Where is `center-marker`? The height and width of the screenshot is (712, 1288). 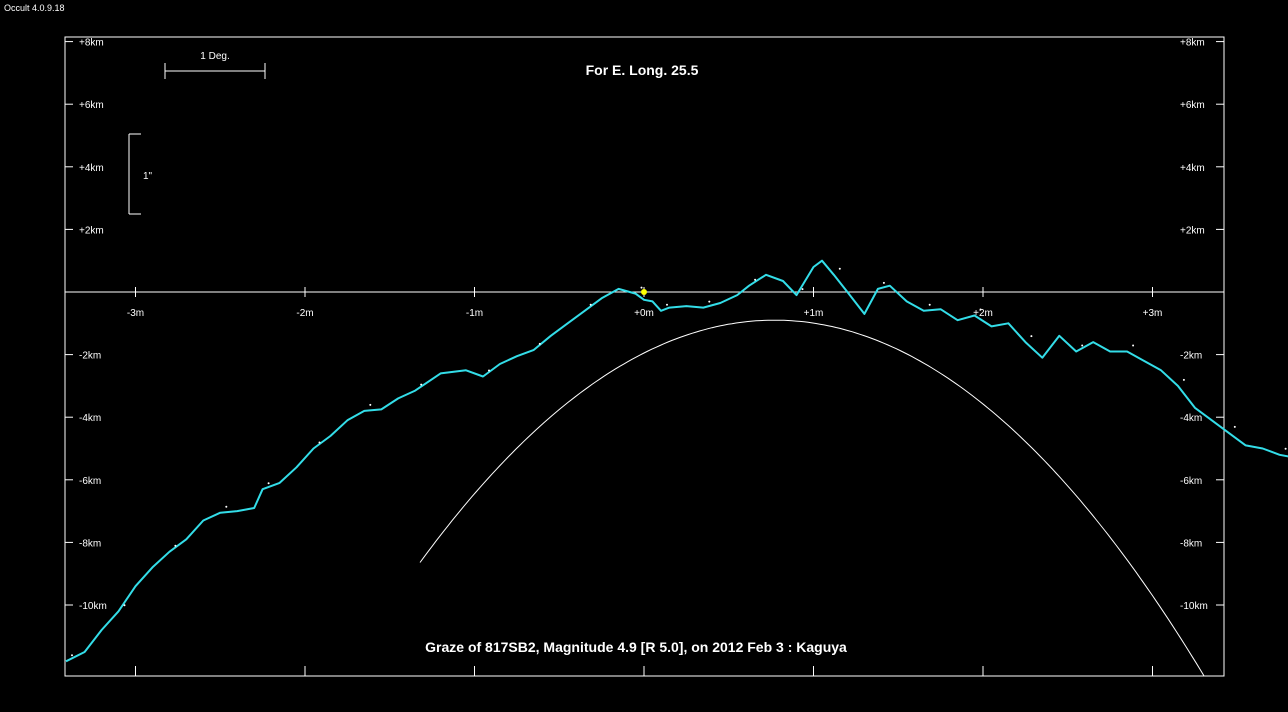
center-marker is located at coordinates (644, 292).